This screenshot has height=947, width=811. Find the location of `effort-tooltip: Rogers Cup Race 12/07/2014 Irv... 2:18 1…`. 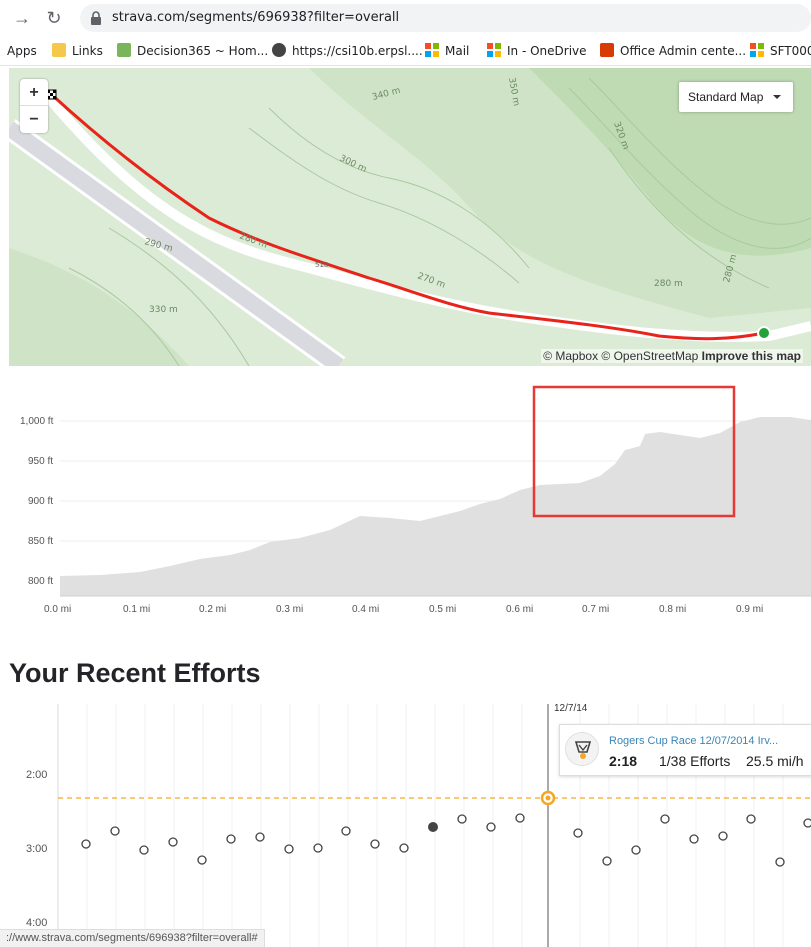

effort-tooltip: Rogers Cup Race 12/07/2014 Irv... 2:18 1… is located at coordinates (685, 750).